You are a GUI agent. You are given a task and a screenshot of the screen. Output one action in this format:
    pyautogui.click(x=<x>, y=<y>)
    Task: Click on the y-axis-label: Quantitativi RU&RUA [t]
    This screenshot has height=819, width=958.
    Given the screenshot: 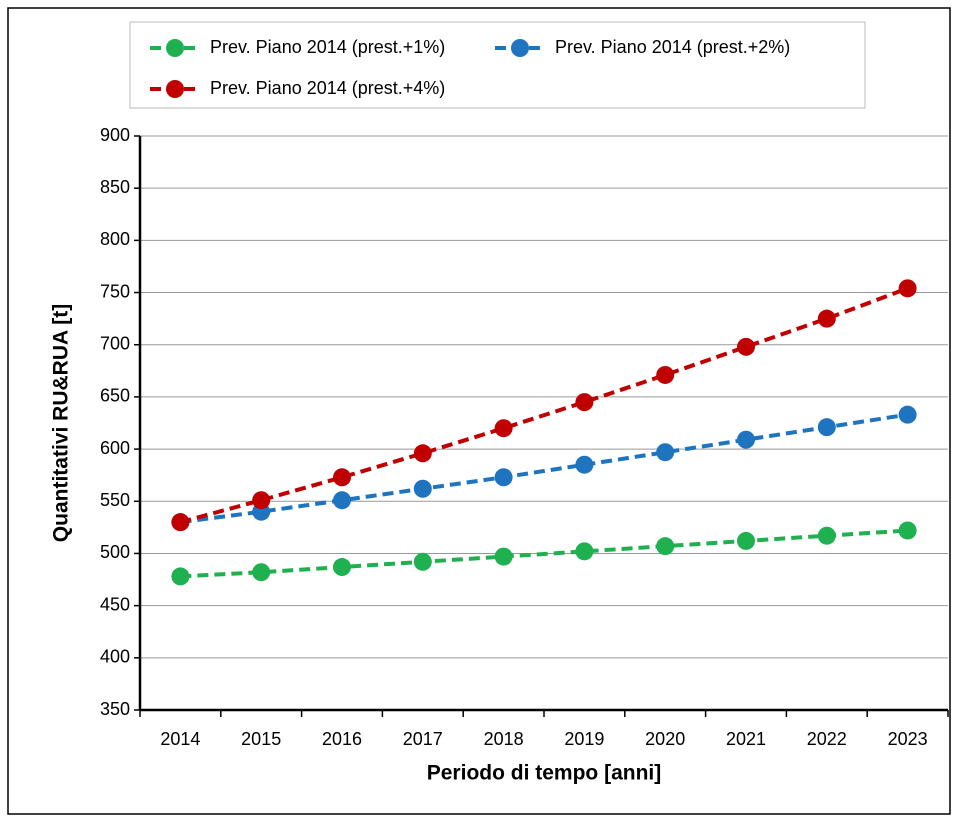 What is the action you would take?
    pyautogui.click(x=61, y=423)
    